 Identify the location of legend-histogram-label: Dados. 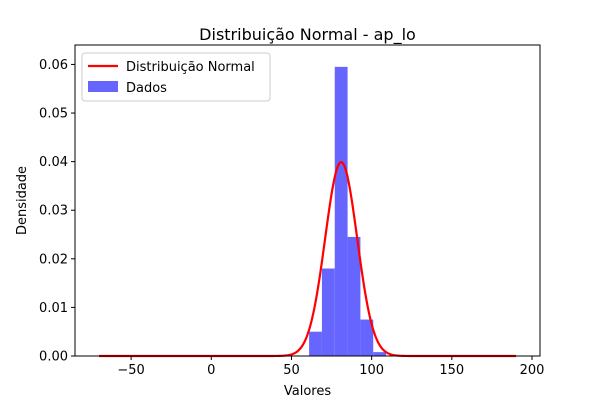
(146, 88).